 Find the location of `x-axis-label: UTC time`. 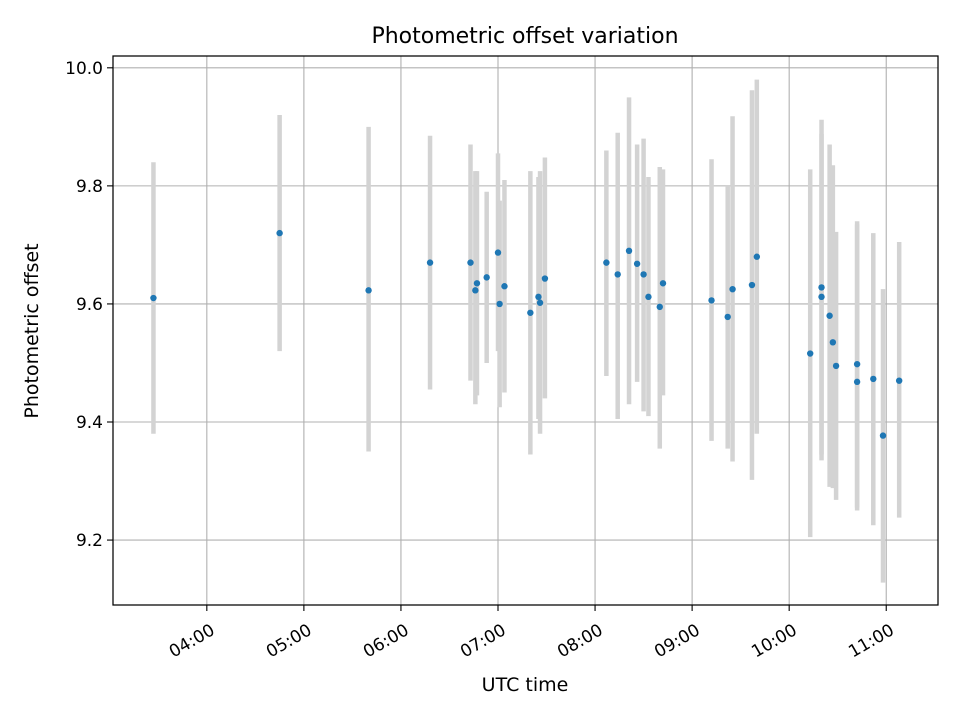

x-axis-label: UTC time is located at coordinates (525, 685).